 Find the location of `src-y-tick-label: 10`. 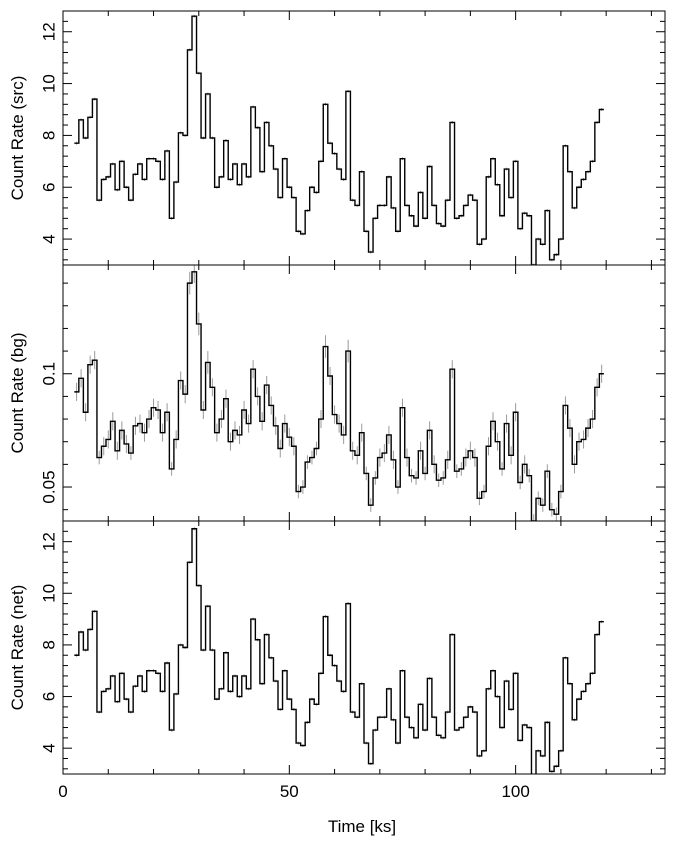

src-y-tick-label: 10 is located at coordinates (48, 83).